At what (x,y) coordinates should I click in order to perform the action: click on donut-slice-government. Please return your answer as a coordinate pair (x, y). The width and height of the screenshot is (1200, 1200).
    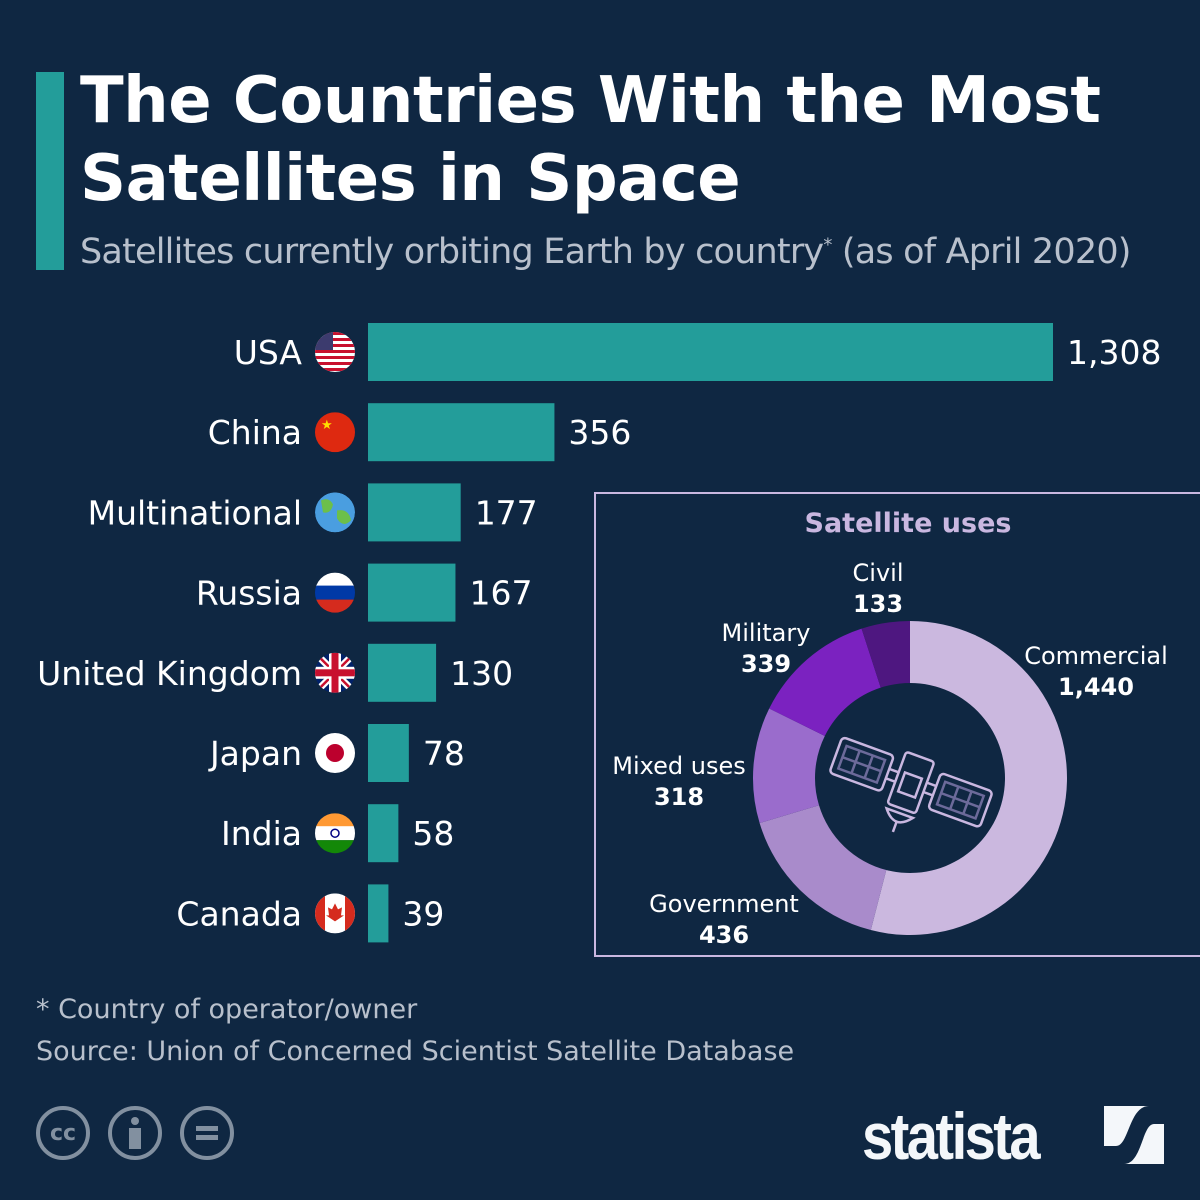
    Looking at the image, I should click on (823, 868).